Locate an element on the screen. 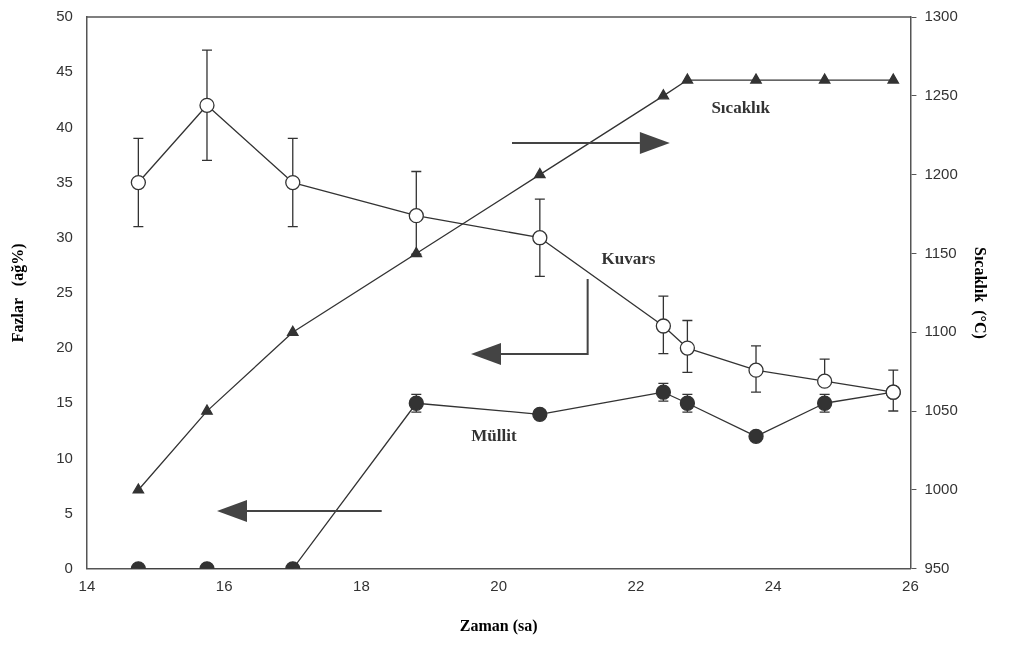 Image resolution: width=1019 pixels, height=650 pixels. y-tick-label: 20 is located at coordinates (64, 347).